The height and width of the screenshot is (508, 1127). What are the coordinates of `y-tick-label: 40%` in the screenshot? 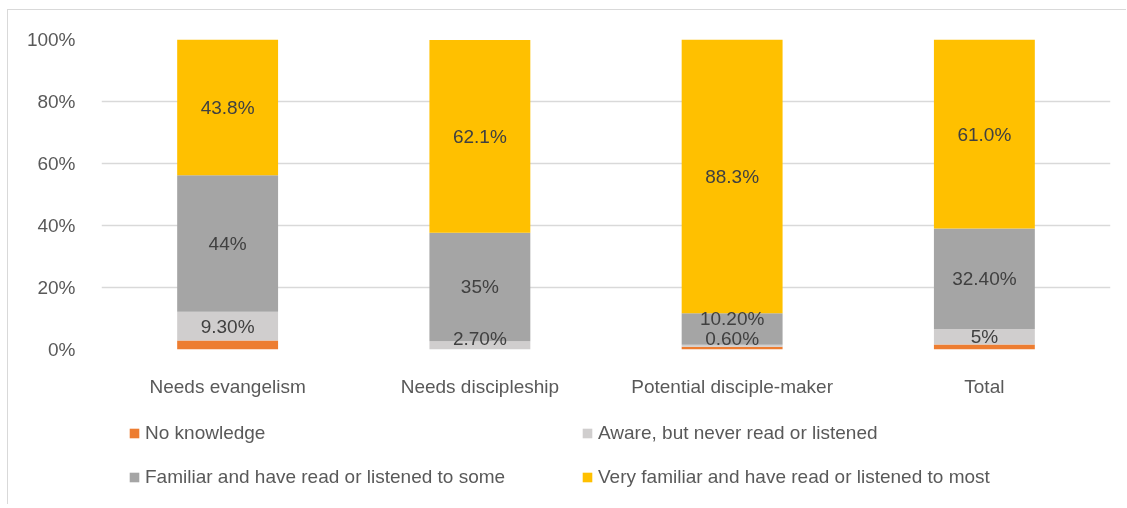 It's located at (56, 225).